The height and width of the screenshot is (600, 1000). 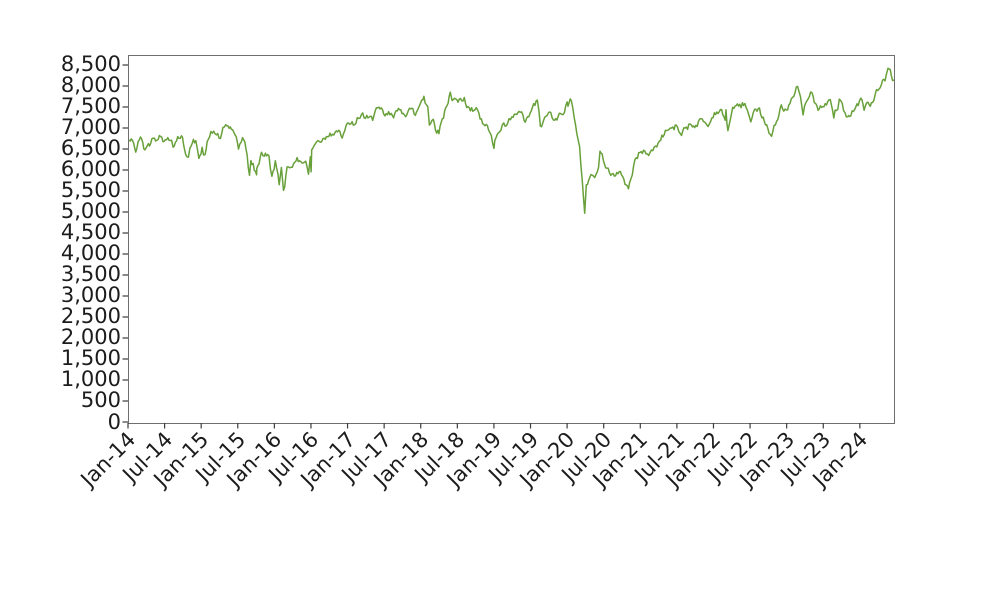 What do you see at coordinates (90, 337) in the screenshot?
I see `y-axis-tick-label: 2,000` at bounding box center [90, 337].